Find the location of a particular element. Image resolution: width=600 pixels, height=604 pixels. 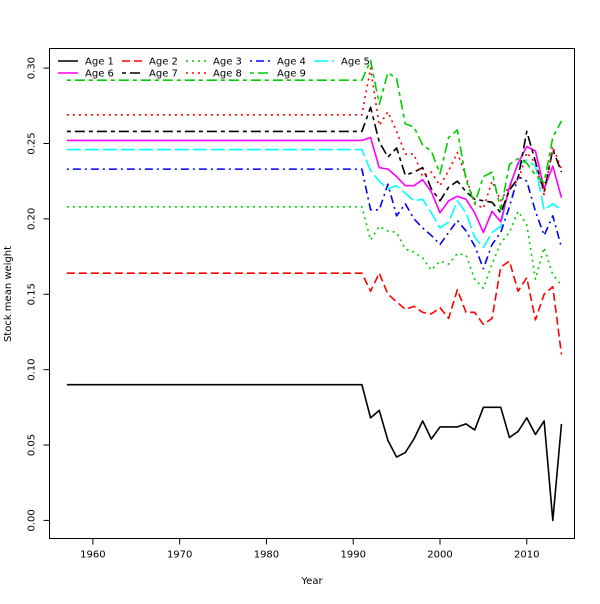

x-tick-label: 1990 is located at coordinates (352, 555).